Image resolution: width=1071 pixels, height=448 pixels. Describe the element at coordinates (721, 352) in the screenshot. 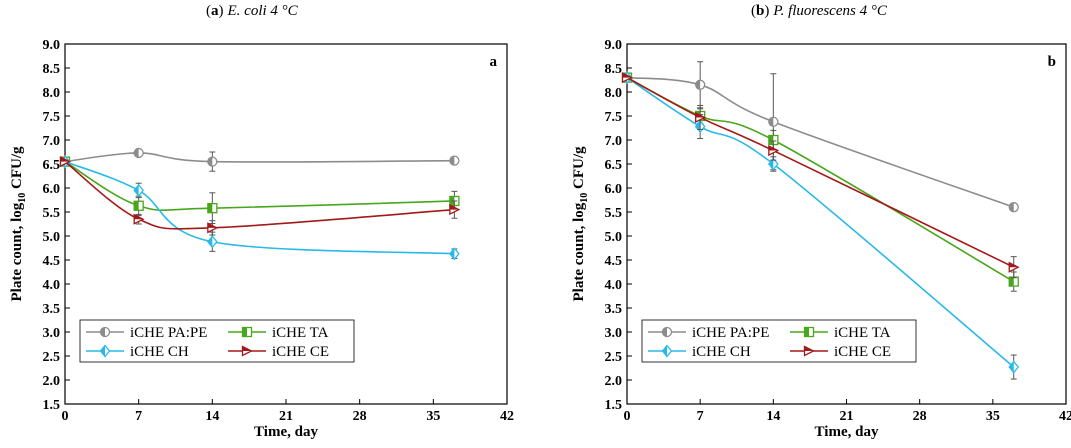

I see `panel-b-legend-label: iCHE CH` at that location.